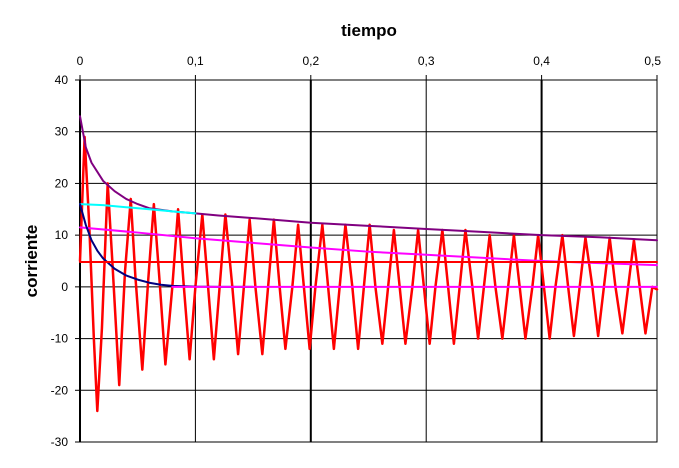  Describe the element at coordinates (369, 67) in the screenshot. I see `x-tick-labels: 0 0,1 0,2 0,3 0,4 0,5` at that location.